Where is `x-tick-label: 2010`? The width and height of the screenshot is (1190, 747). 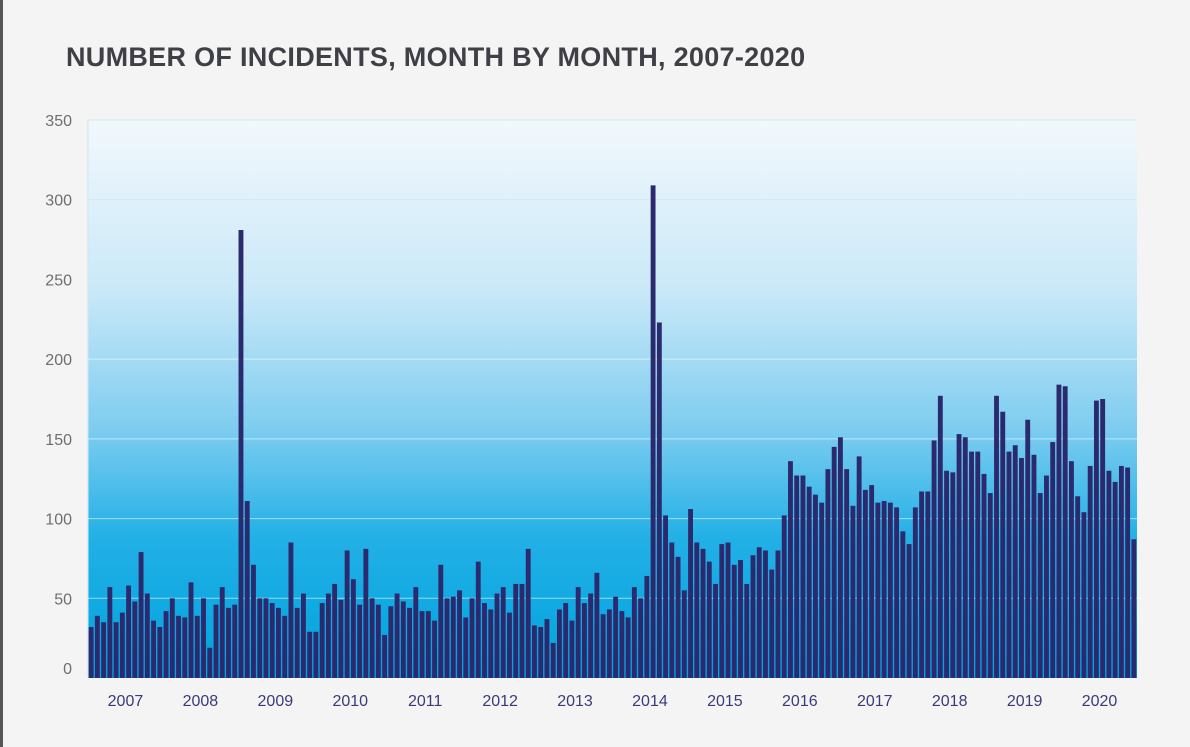
x-tick-label: 2010 is located at coordinates (350, 701).